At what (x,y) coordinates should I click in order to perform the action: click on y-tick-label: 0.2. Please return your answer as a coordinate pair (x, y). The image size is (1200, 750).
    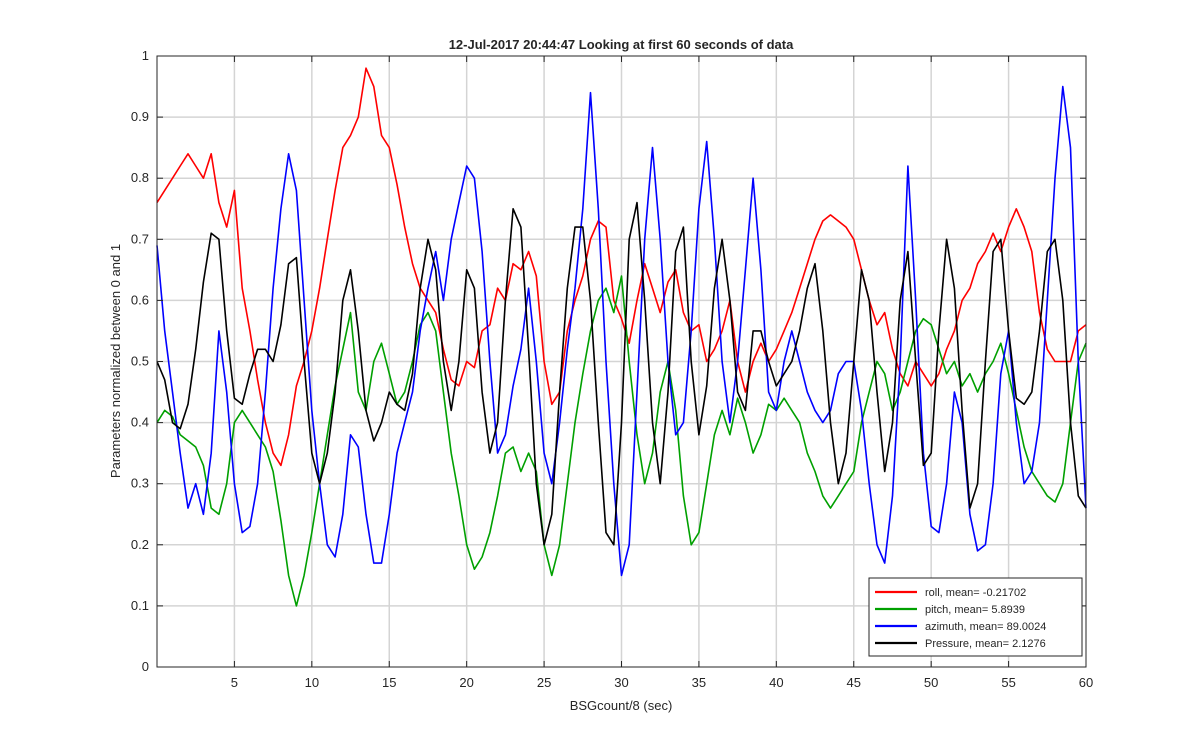
    Looking at the image, I should click on (140, 544).